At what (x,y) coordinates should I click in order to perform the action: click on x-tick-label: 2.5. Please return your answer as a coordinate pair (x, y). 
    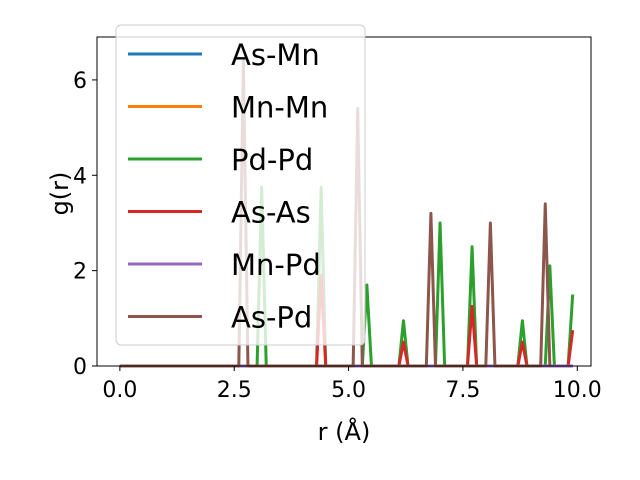
    Looking at the image, I should click on (234, 390).